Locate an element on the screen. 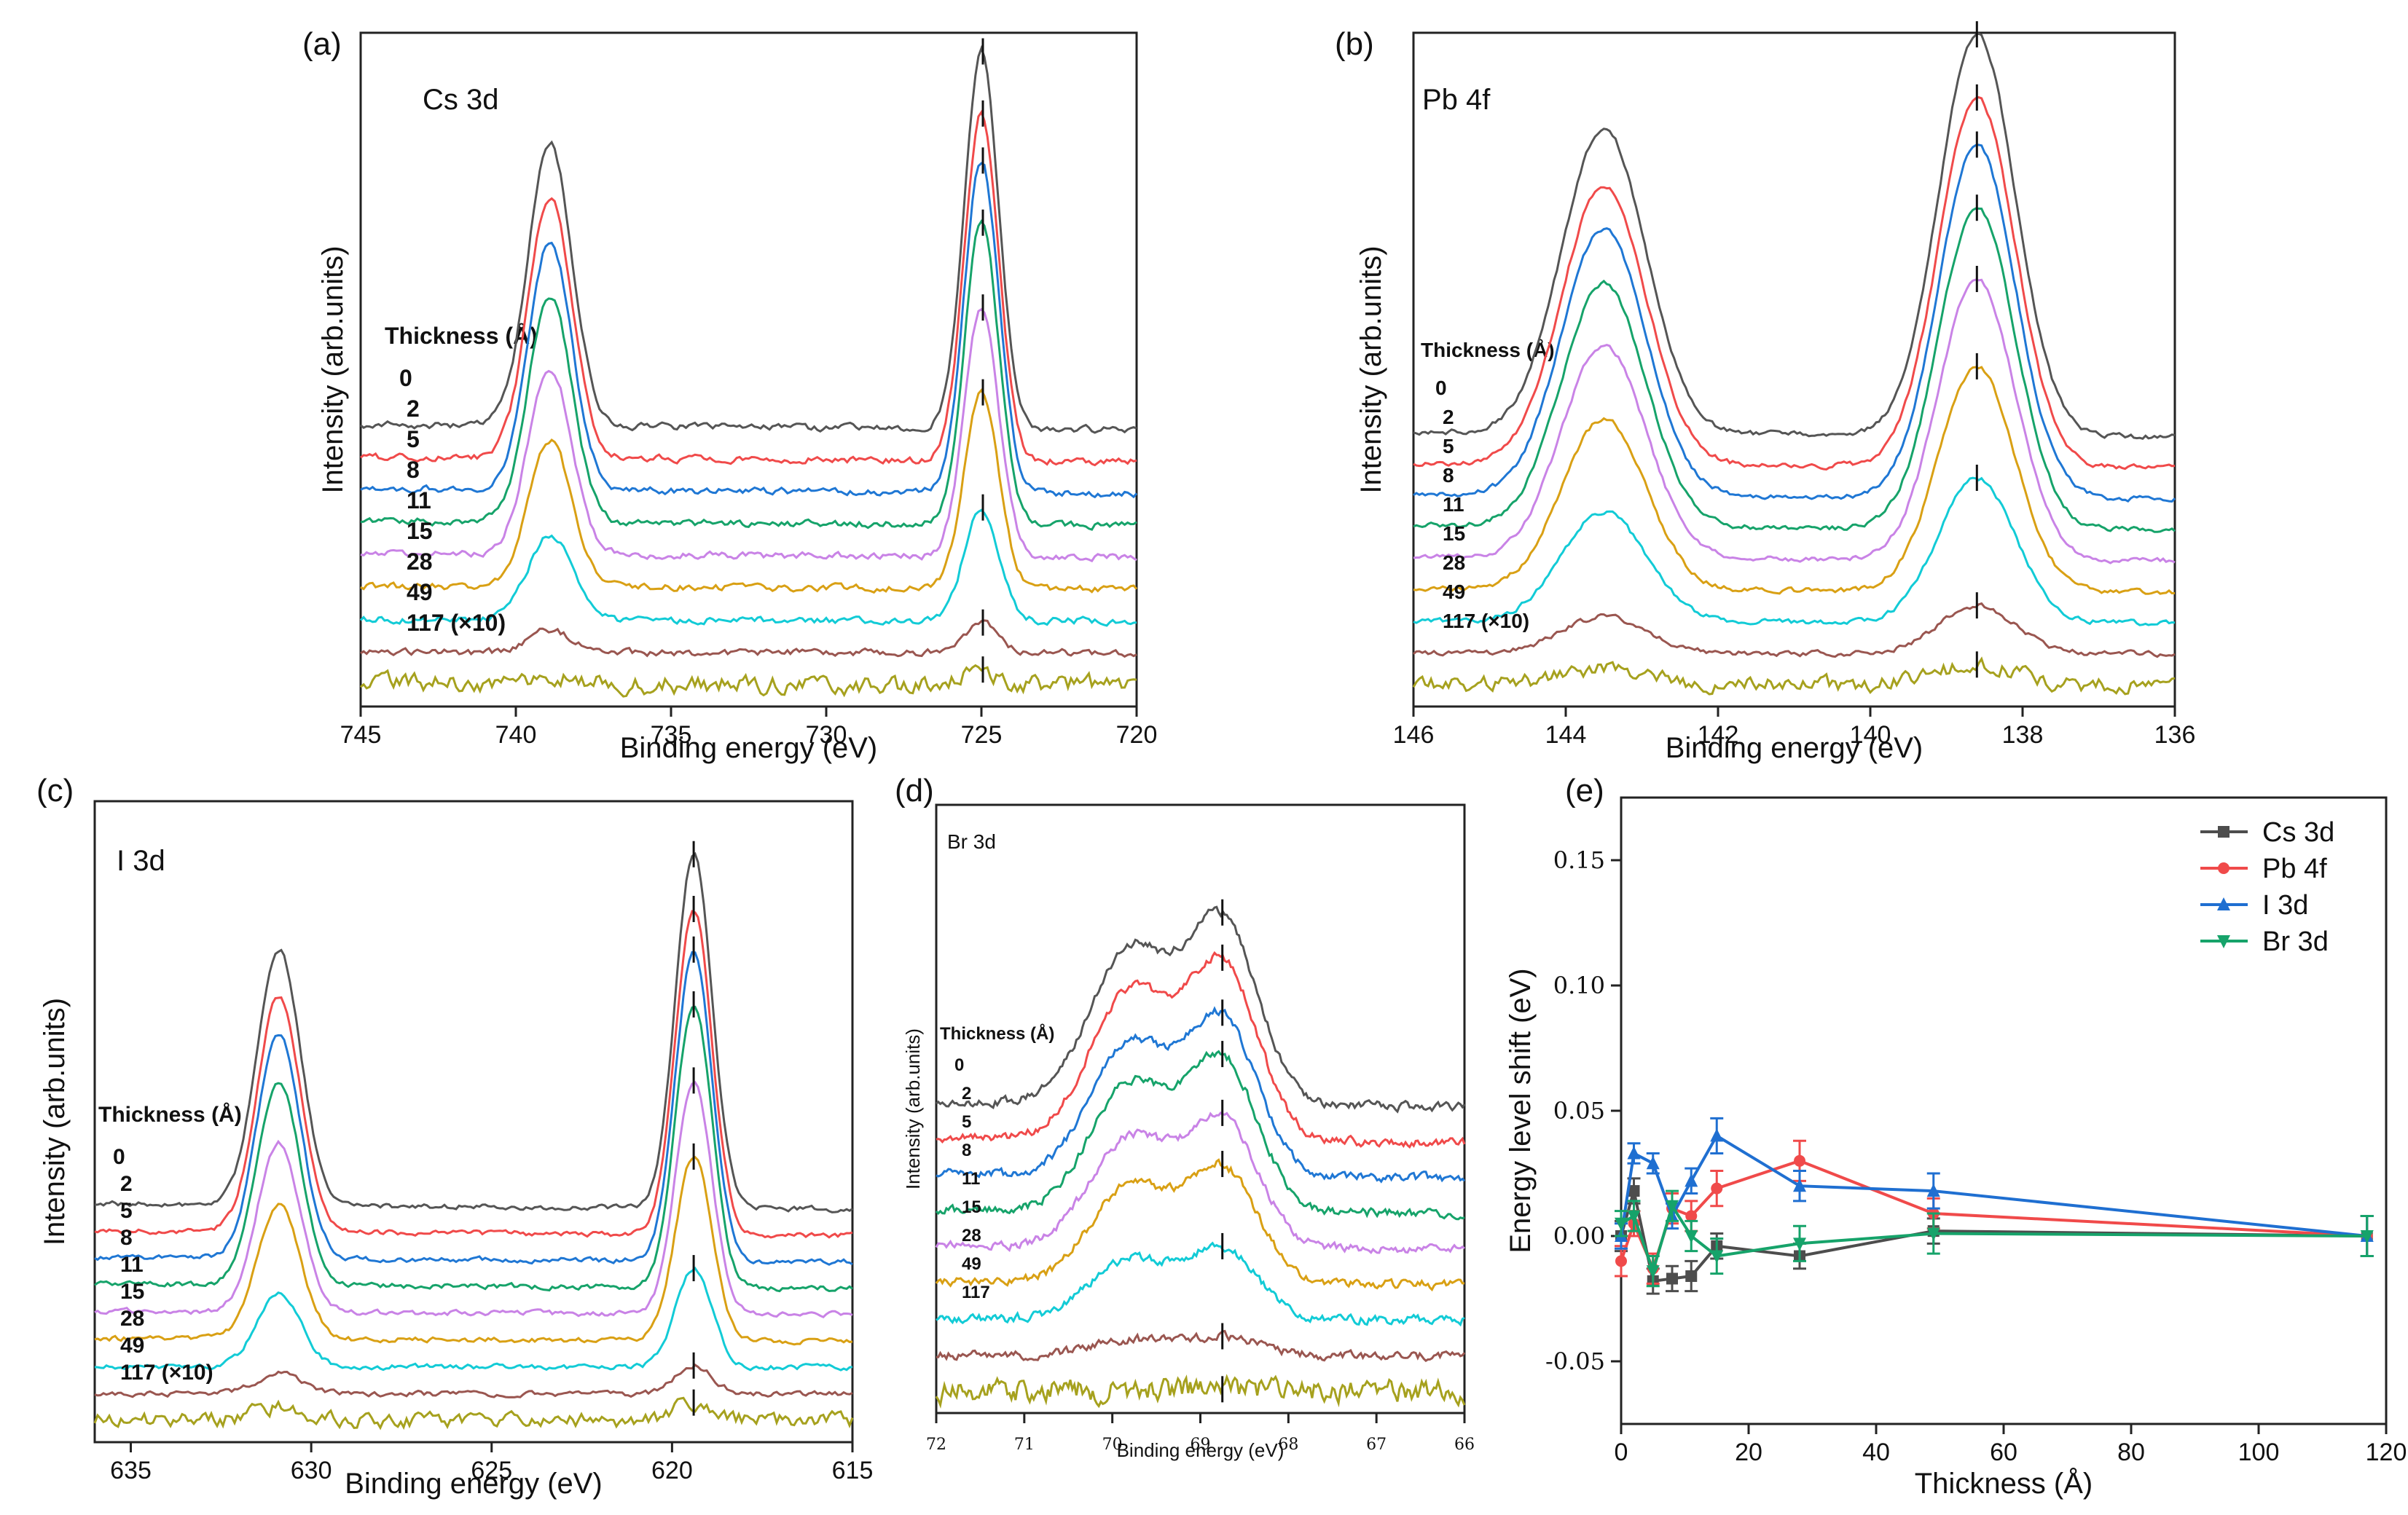 The height and width of the screenshot is (1515, 2408). y-tick-label: 0.05 is located at coordinates (1579, 1111).